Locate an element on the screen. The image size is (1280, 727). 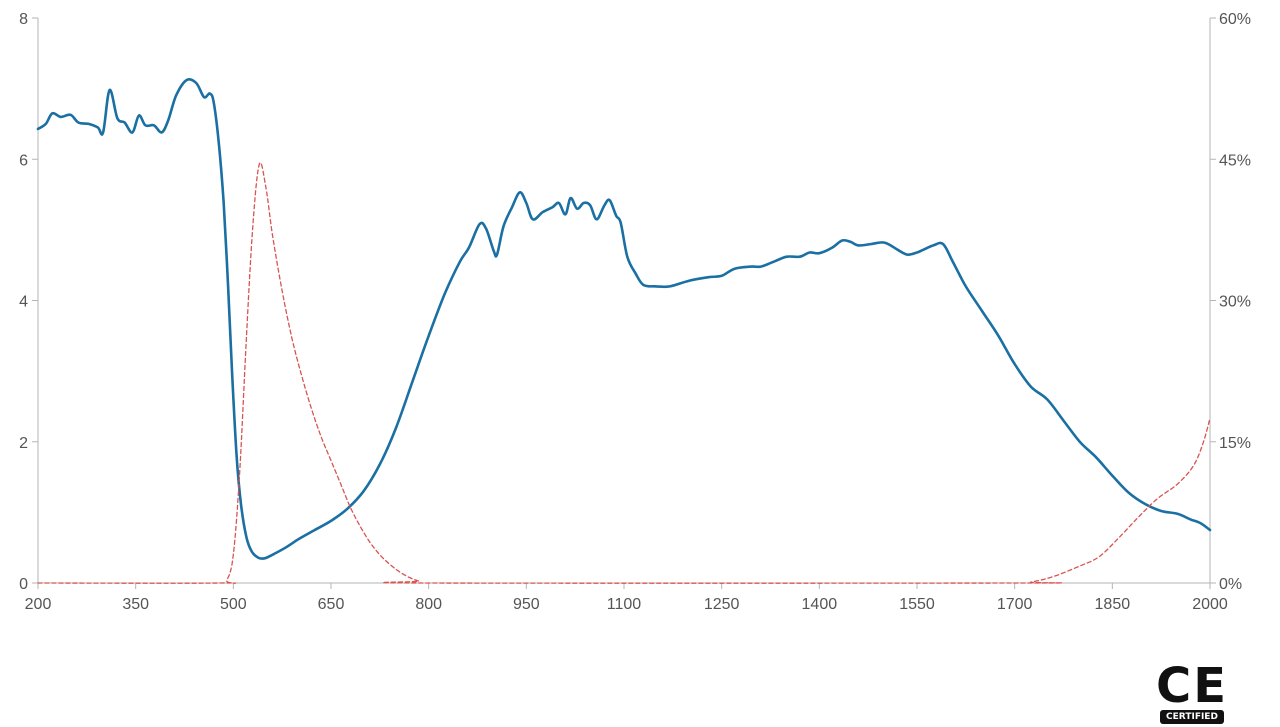
y-tick-label-right: 0% is located at coordinates (1230, 584).